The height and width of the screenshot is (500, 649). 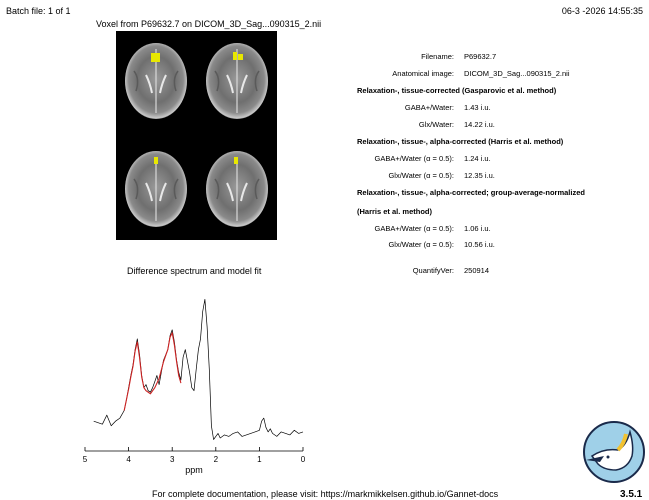 What do you see at coordinates (423, 73) in the screenshot?
I see `anat-label: Anatomical image:` at bounding box center [423, 73].